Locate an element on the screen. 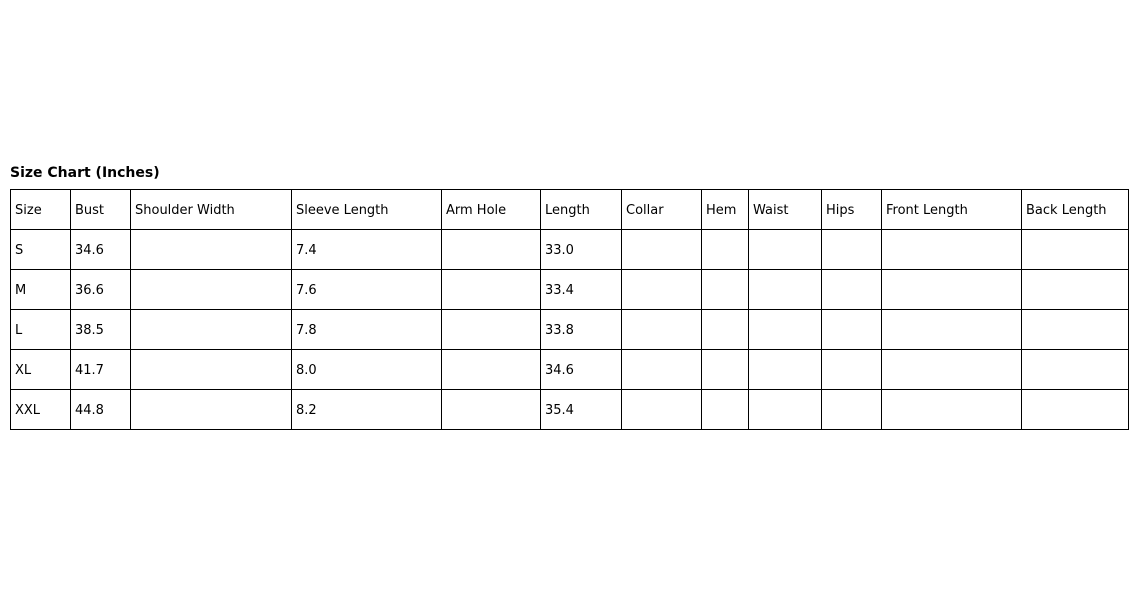  cell-m-size: M is located at coordinates (40, 289).